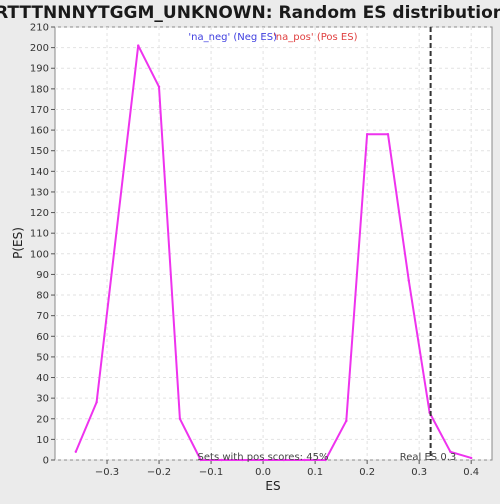 The image size is (500, 504). What do you see at coordinates (39, 48) in the screenshot?
I see `y-tick-label: 200` at bounding box center [39, 48].